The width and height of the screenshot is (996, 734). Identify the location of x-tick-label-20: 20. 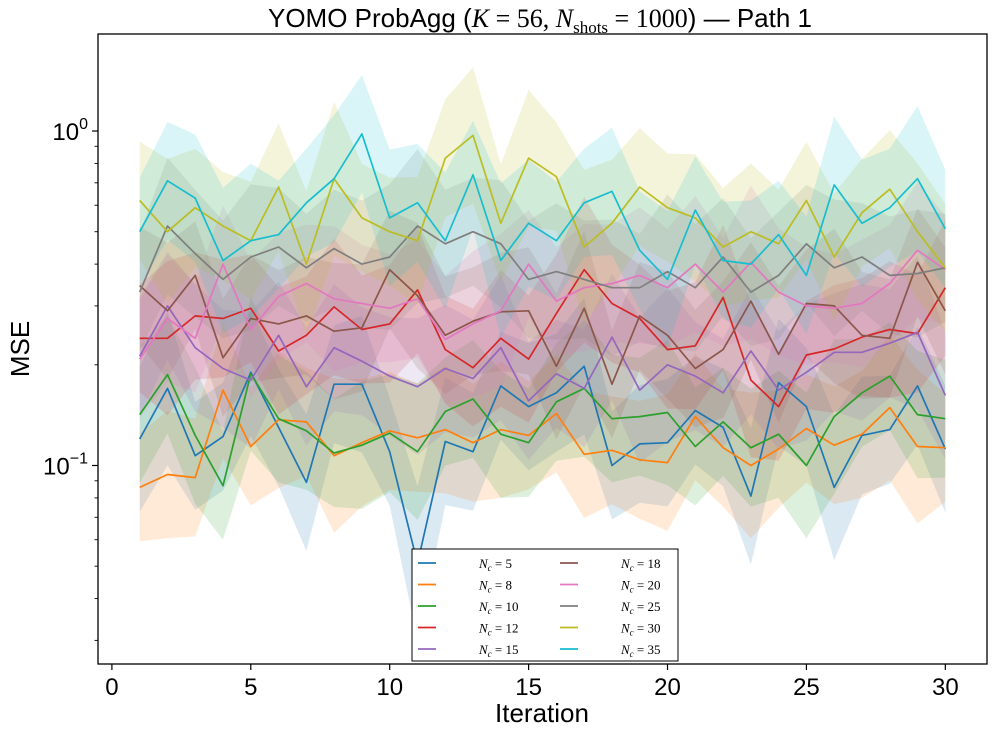
(667, 687).